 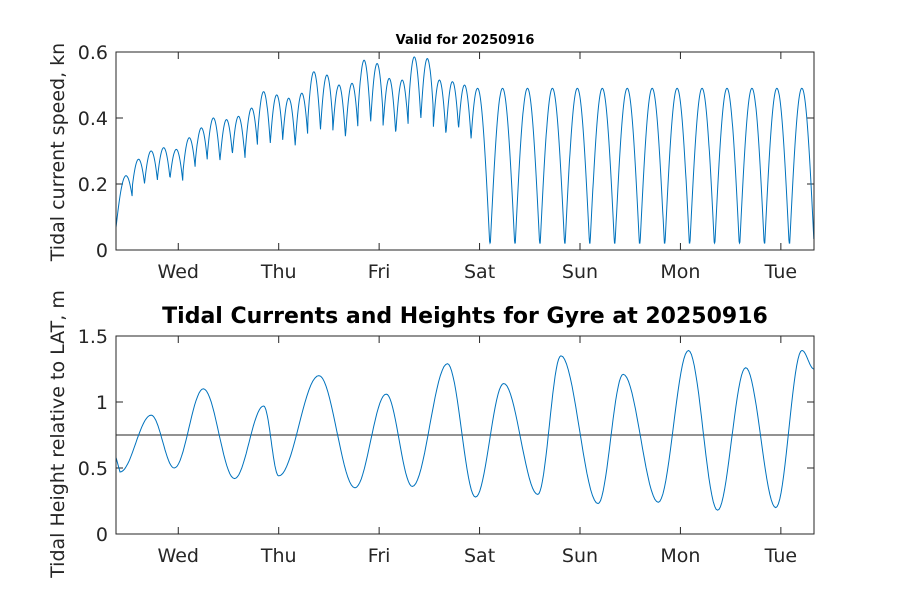 I want to click on y-tick-label: 1.5, so click(x=93, y=337).